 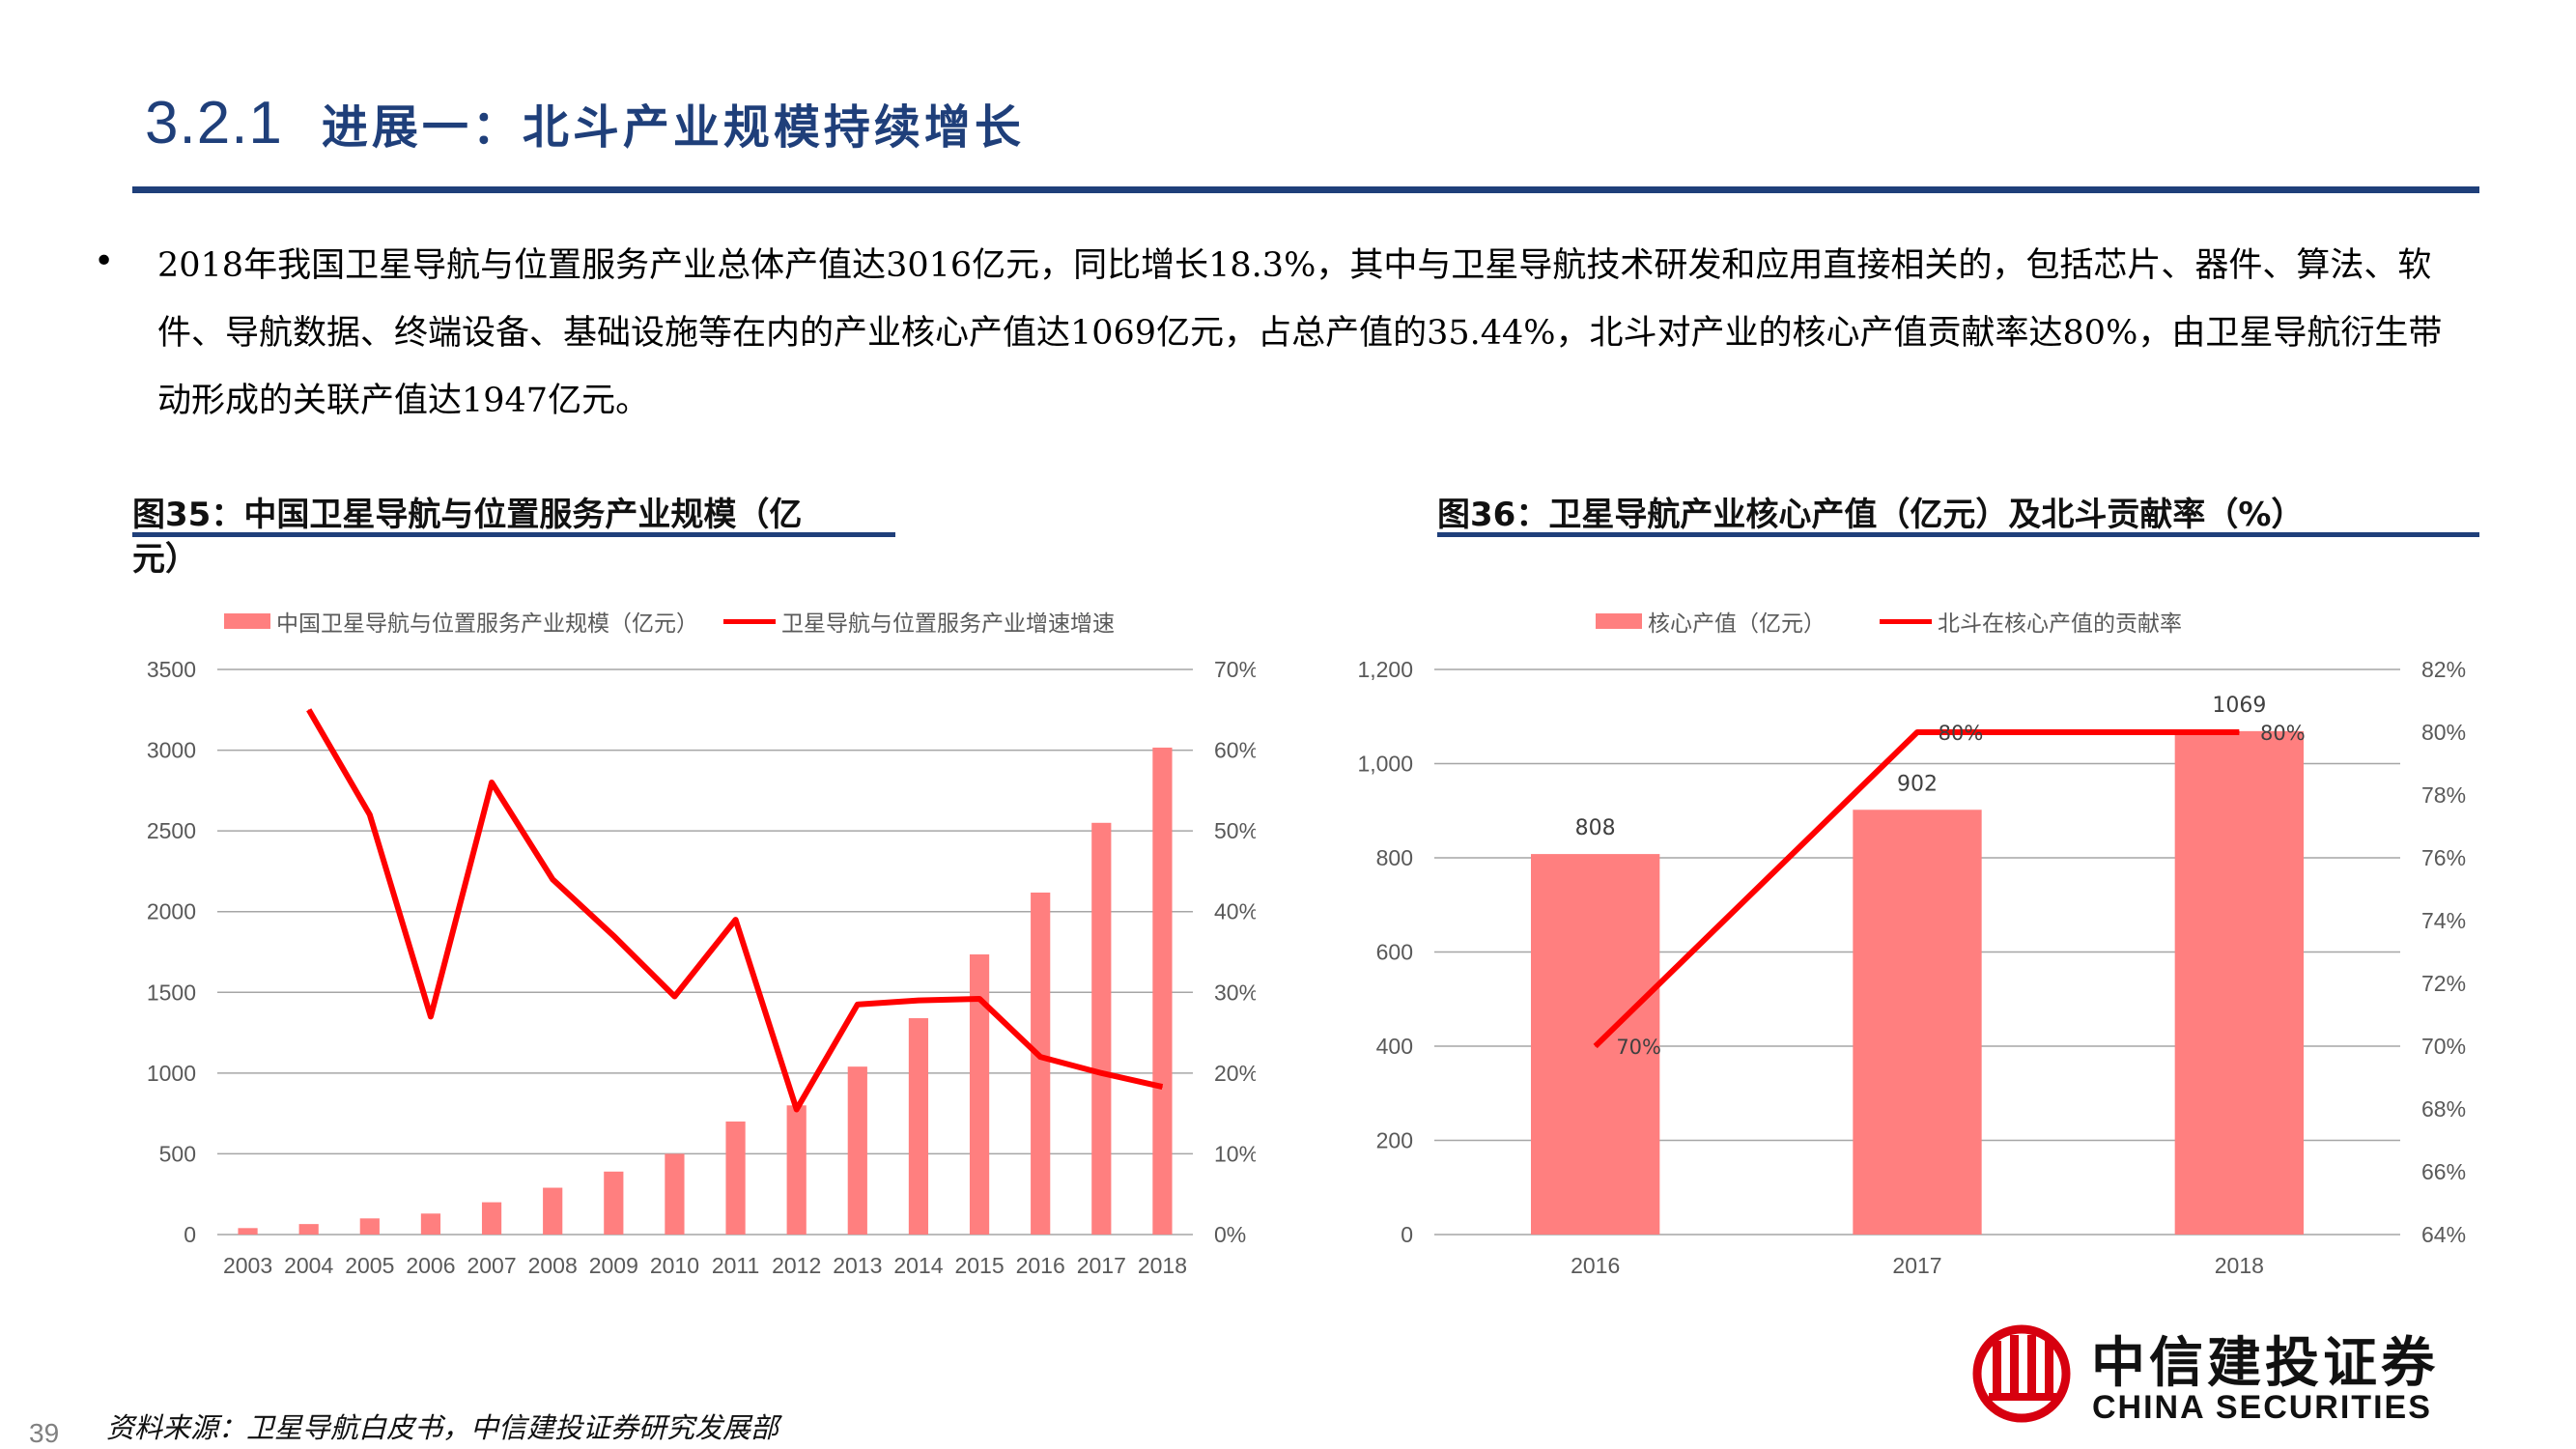 What do you see at coordinates (442, 1427) in the screenshot?
I see `source-note: 资料来源：卫星导航白皮书，中信建投证券研究发展部` at bounding box center [442, 1427].